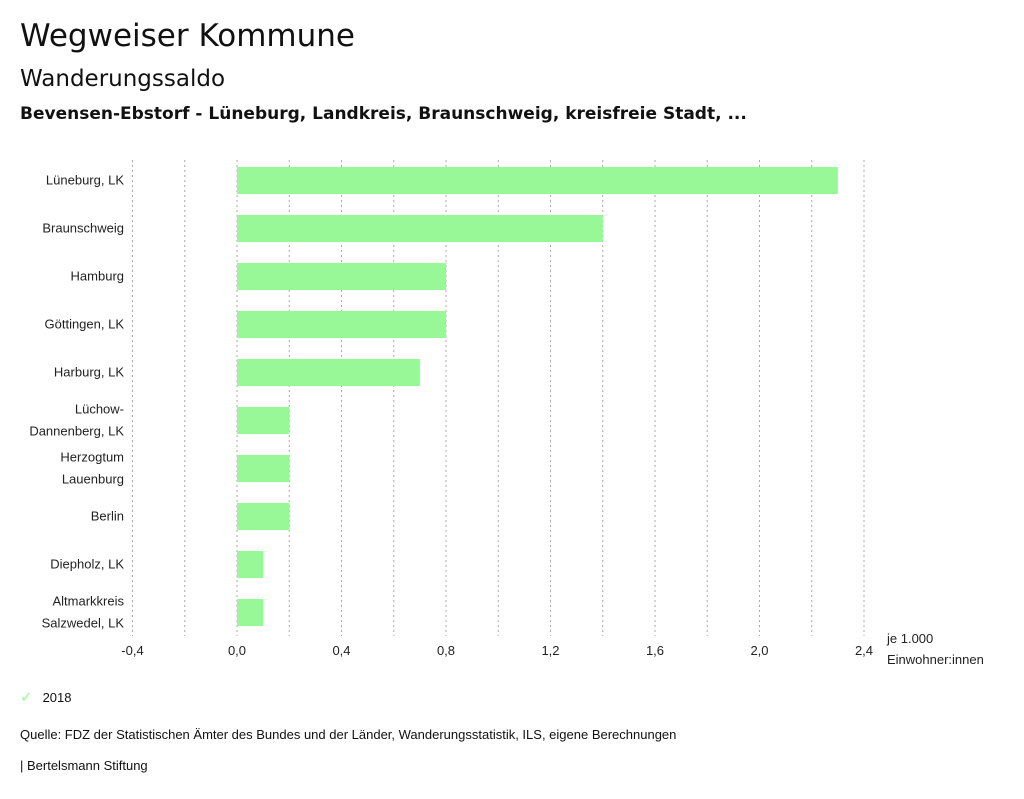 The height and width of the screenshot is (799, 1024). Describe the element at coordinates (57, 697) in the screenshot. I see `legend-label: 2018` at that location.